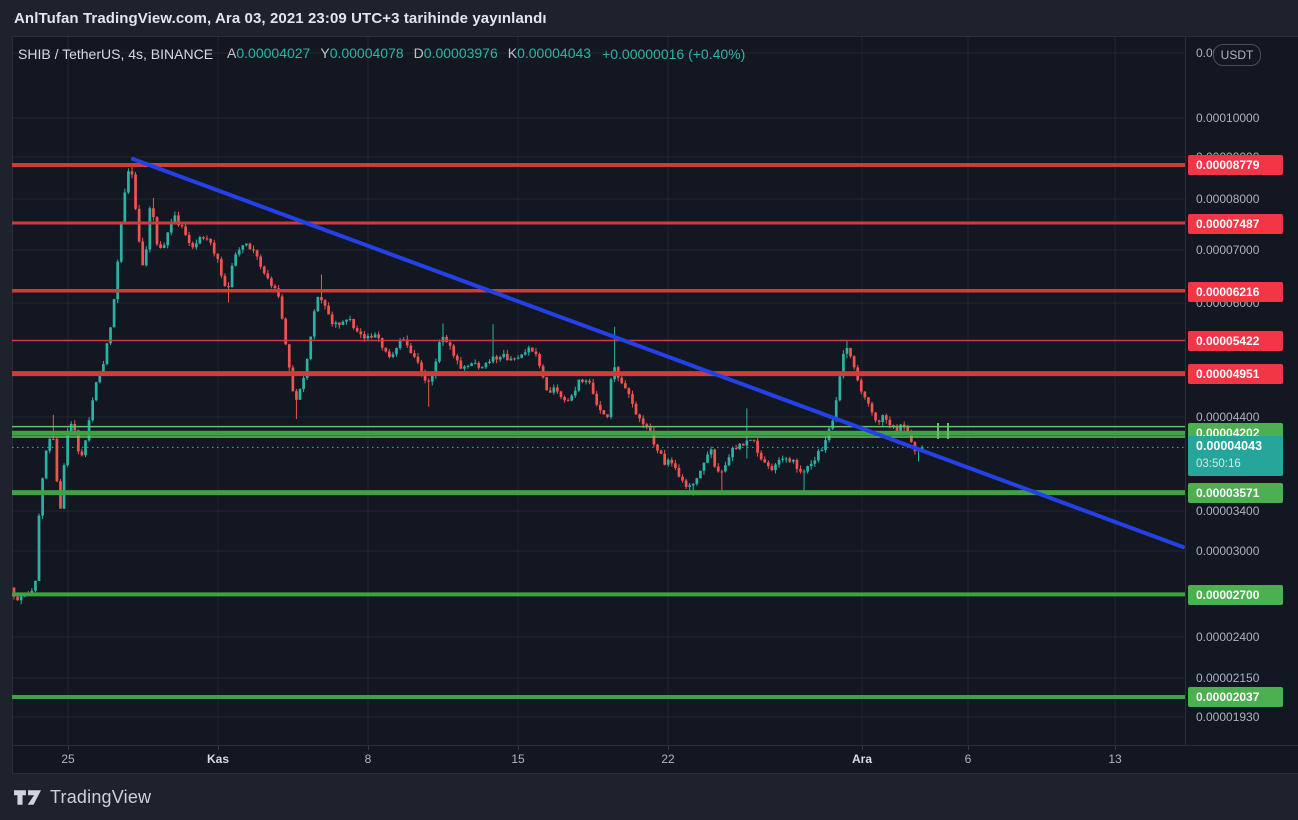 This screenshot has height=820, width=1298. I want to click on ohlc-field-label: Y, so click(325, 53).